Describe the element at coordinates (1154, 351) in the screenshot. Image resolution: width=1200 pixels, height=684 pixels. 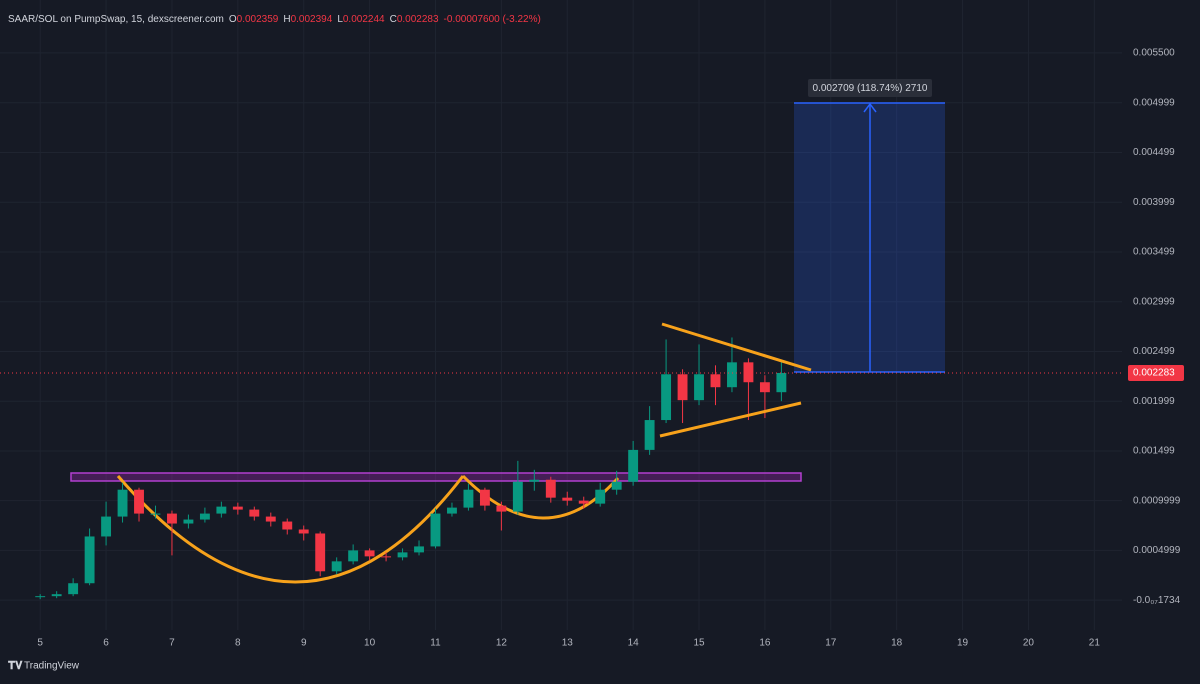
I see `y-tick-label: 0.002499` at that location.